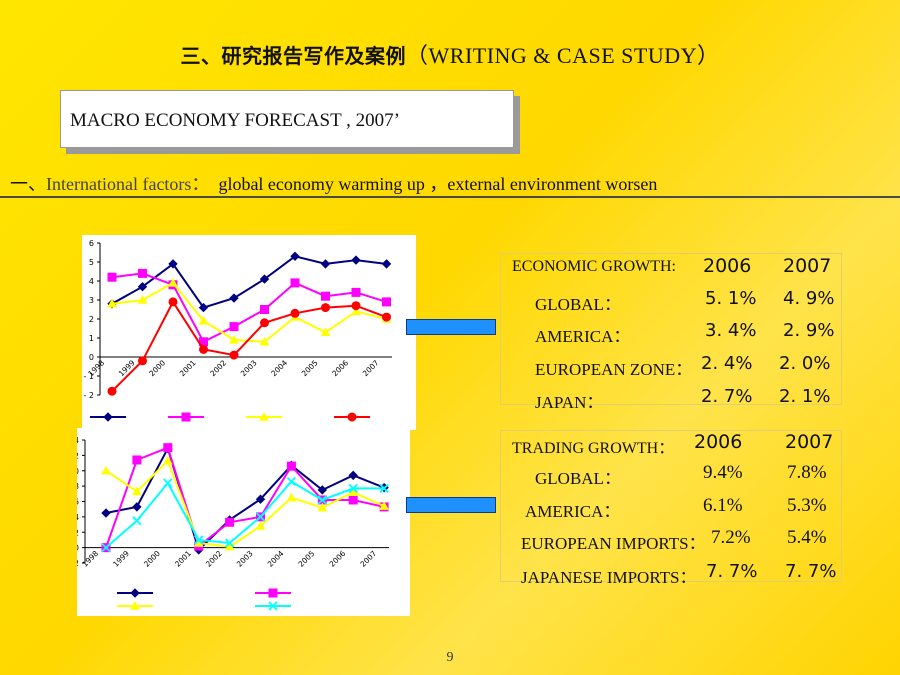  Describe the element at coordinates (368, 559) in the screenshot. I see `x-tick-label: 2007` at that location.